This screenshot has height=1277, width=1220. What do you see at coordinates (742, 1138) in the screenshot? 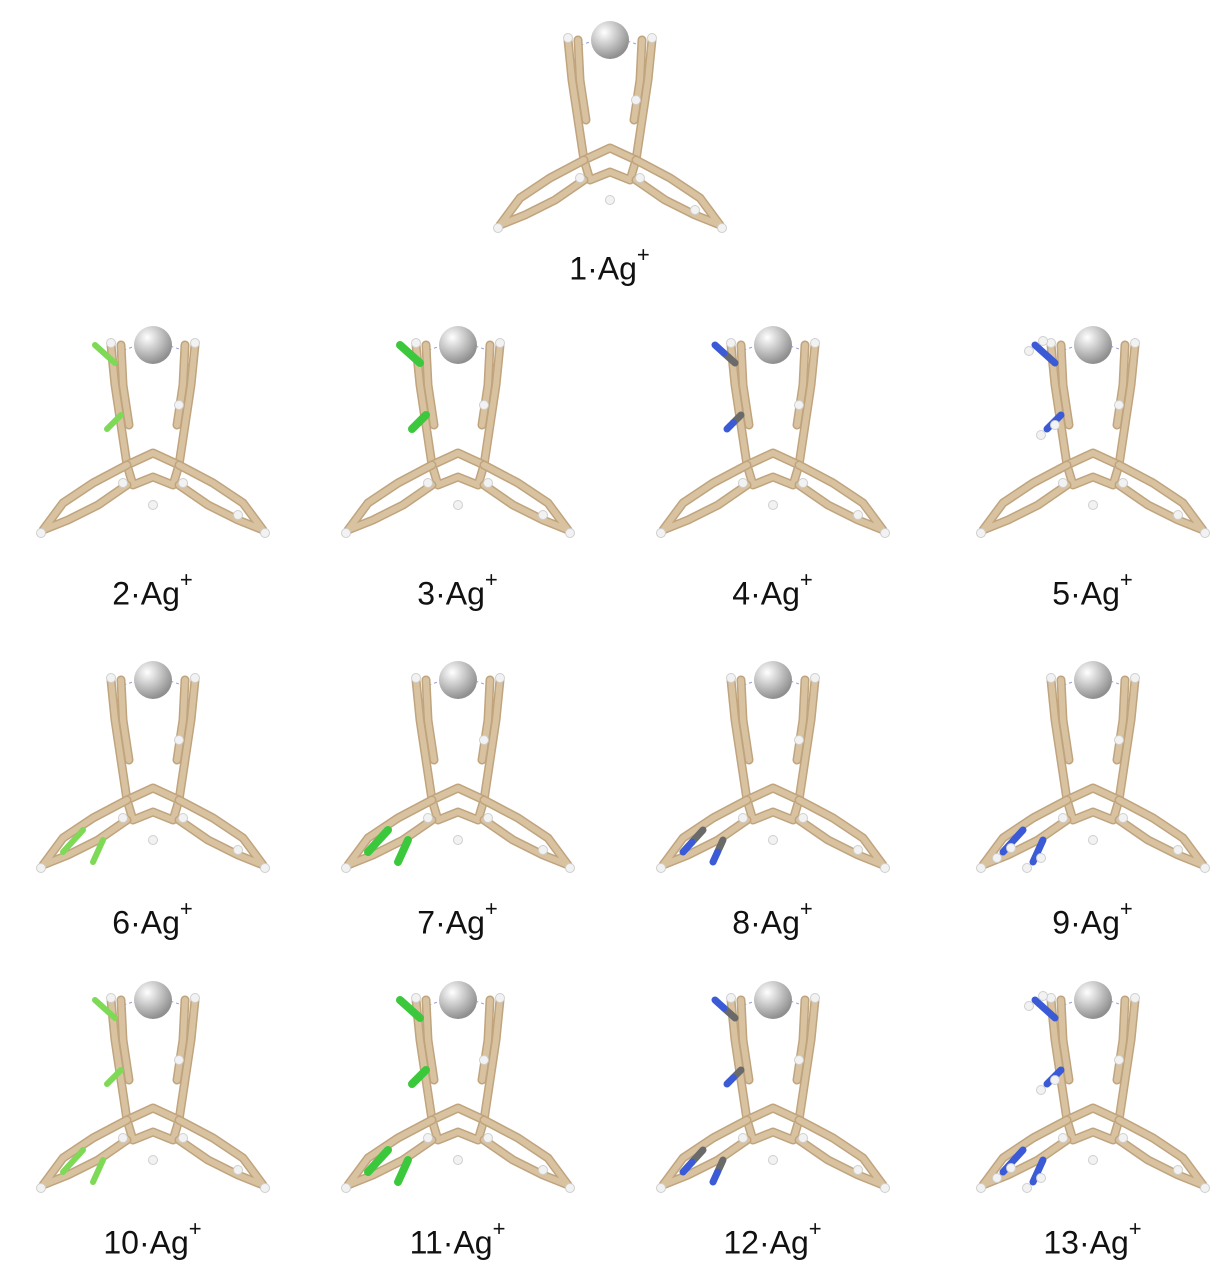
I see `mol-12-h-bridge-left` at bounding box center [742, 1138].